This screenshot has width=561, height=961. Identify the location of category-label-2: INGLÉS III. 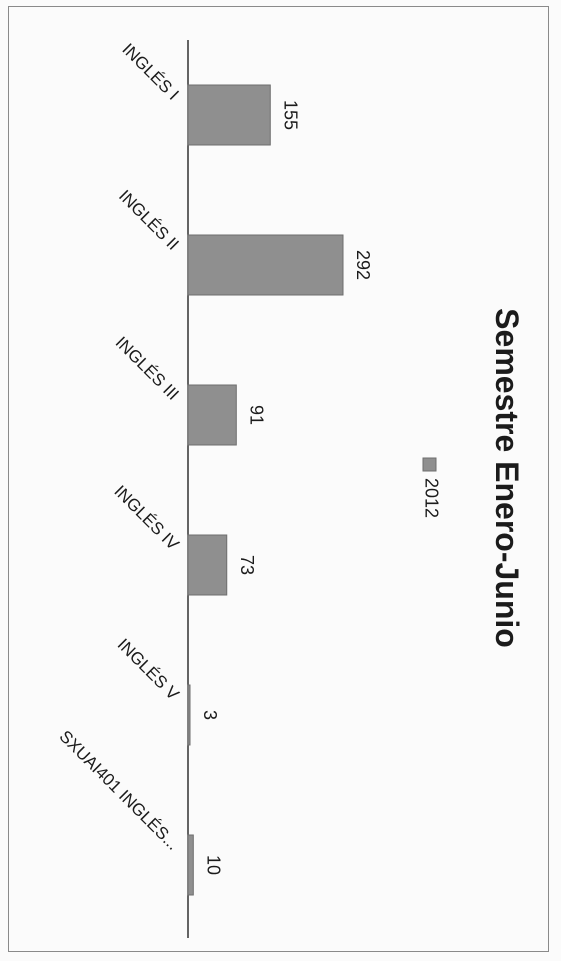
(147, 368).